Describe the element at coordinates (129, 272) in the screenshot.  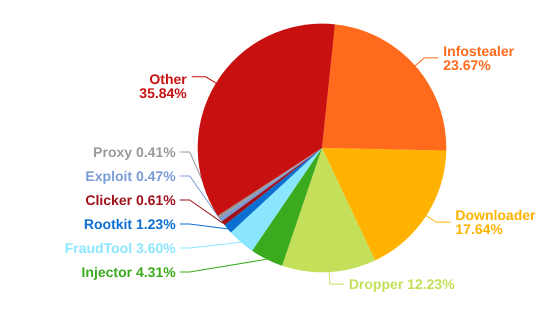
I see `slice-label: Injector 4.31%` at that location.